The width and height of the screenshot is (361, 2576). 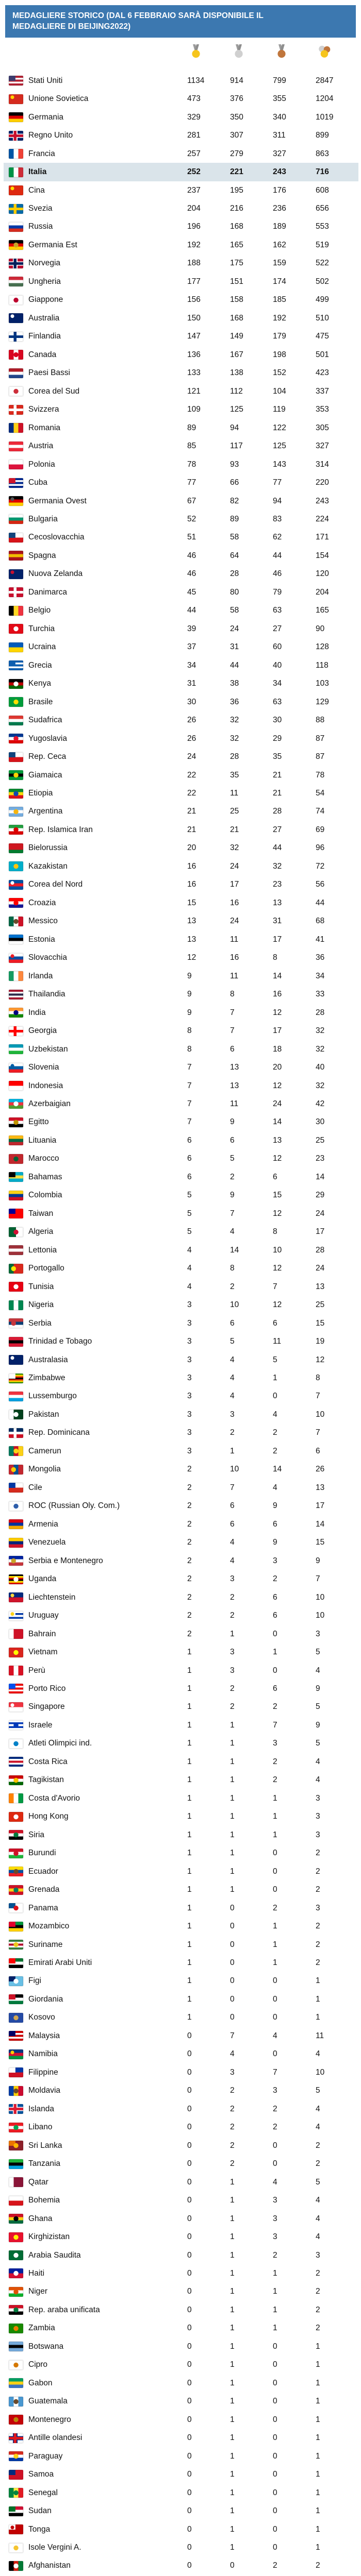 What do you see at coordinates (49, 2565) in the screenshot?
I see `country-name: Afghanistan` at bounding box center [49, 2565].